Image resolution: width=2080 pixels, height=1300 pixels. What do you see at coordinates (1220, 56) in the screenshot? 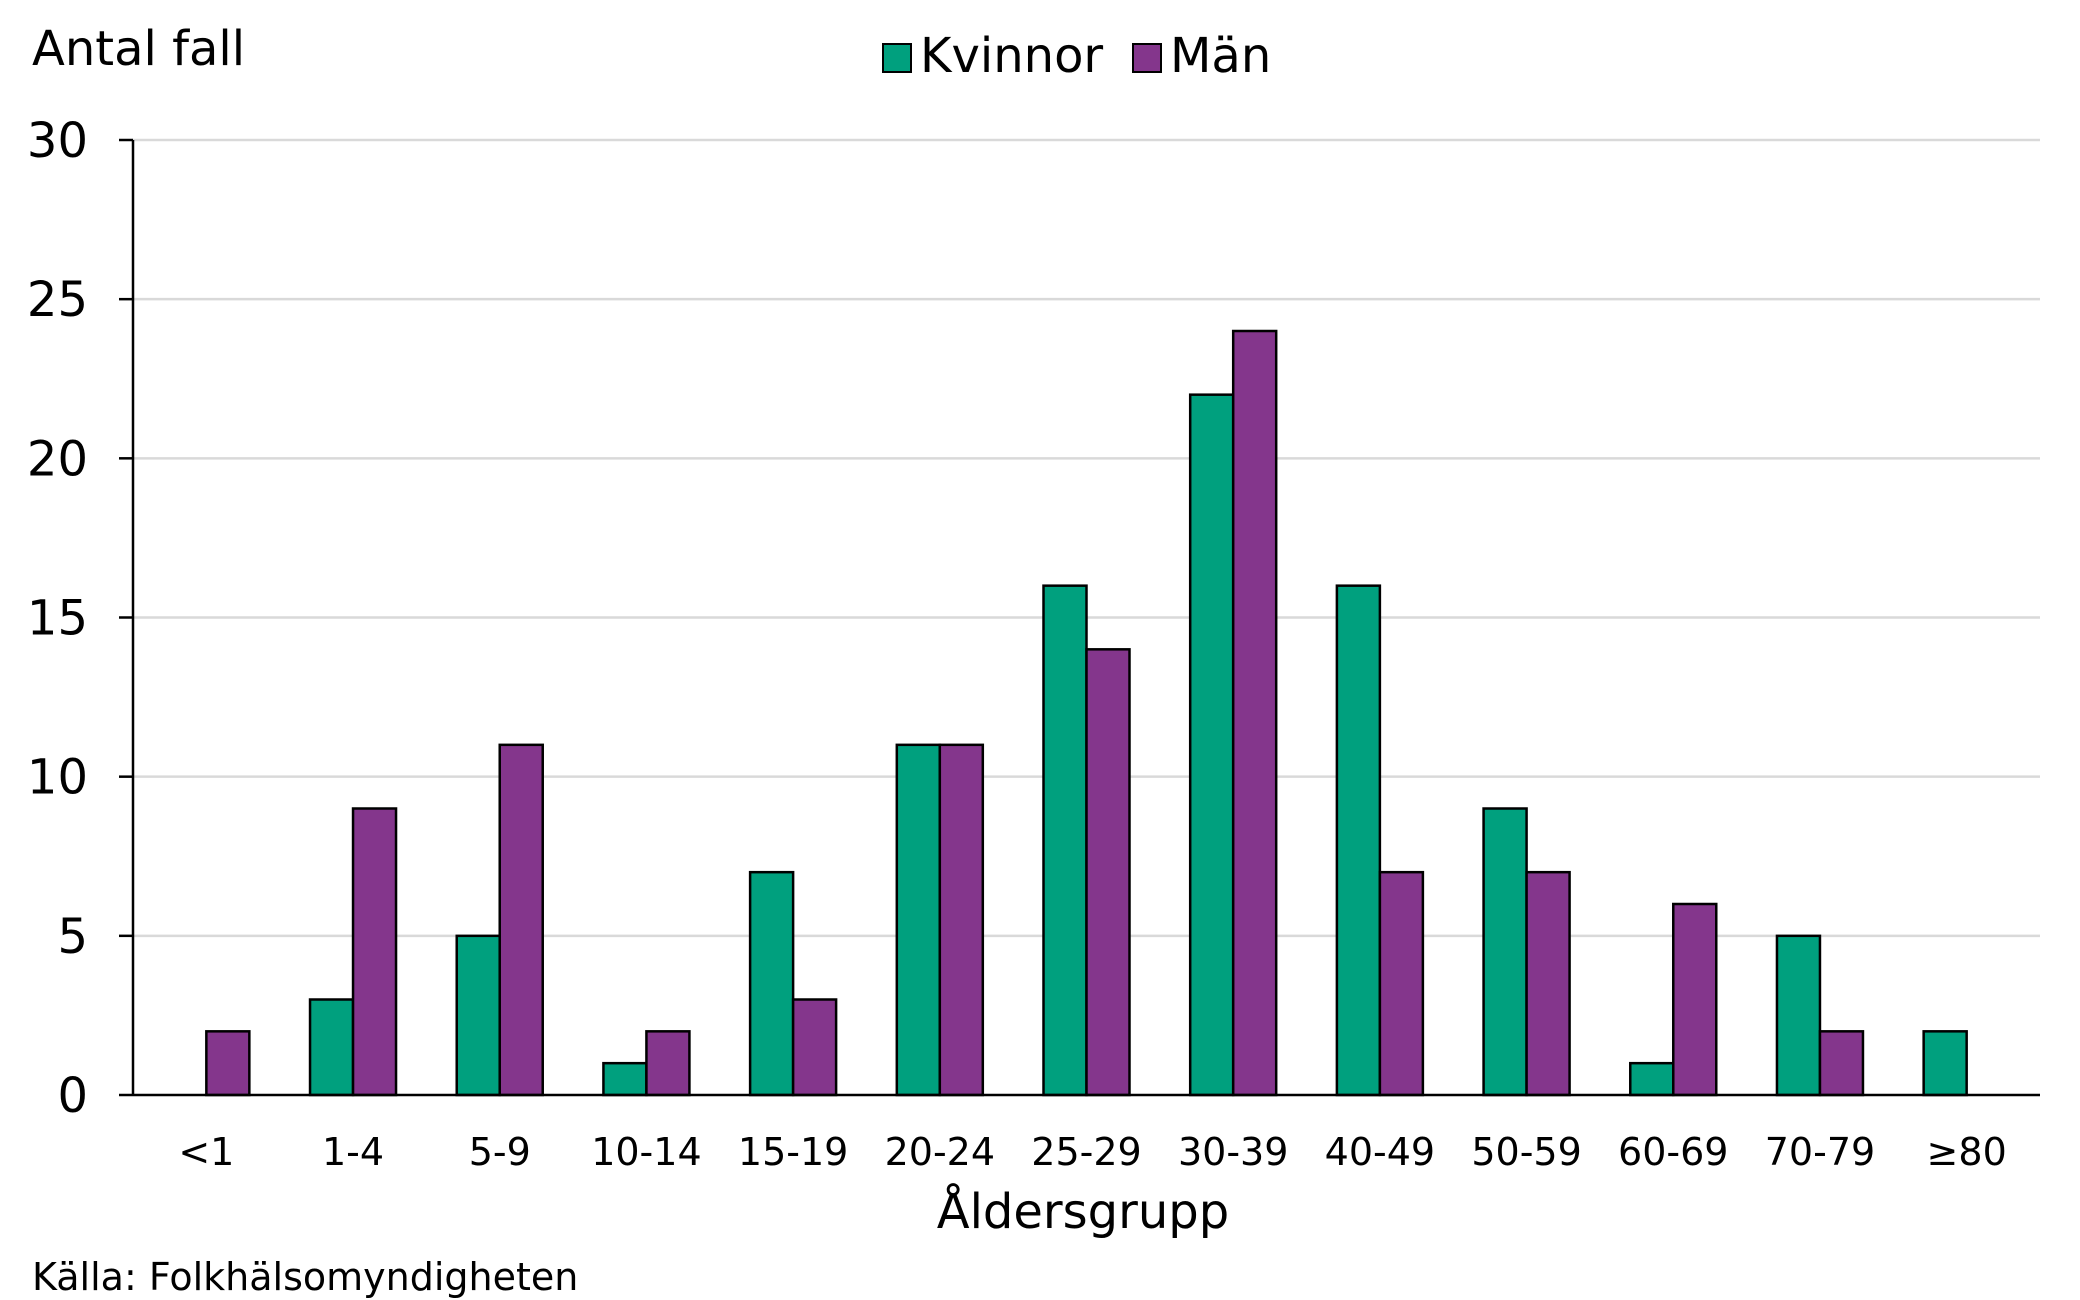
I see `legend-label-man: Män` at bounding box center [1220, 56].